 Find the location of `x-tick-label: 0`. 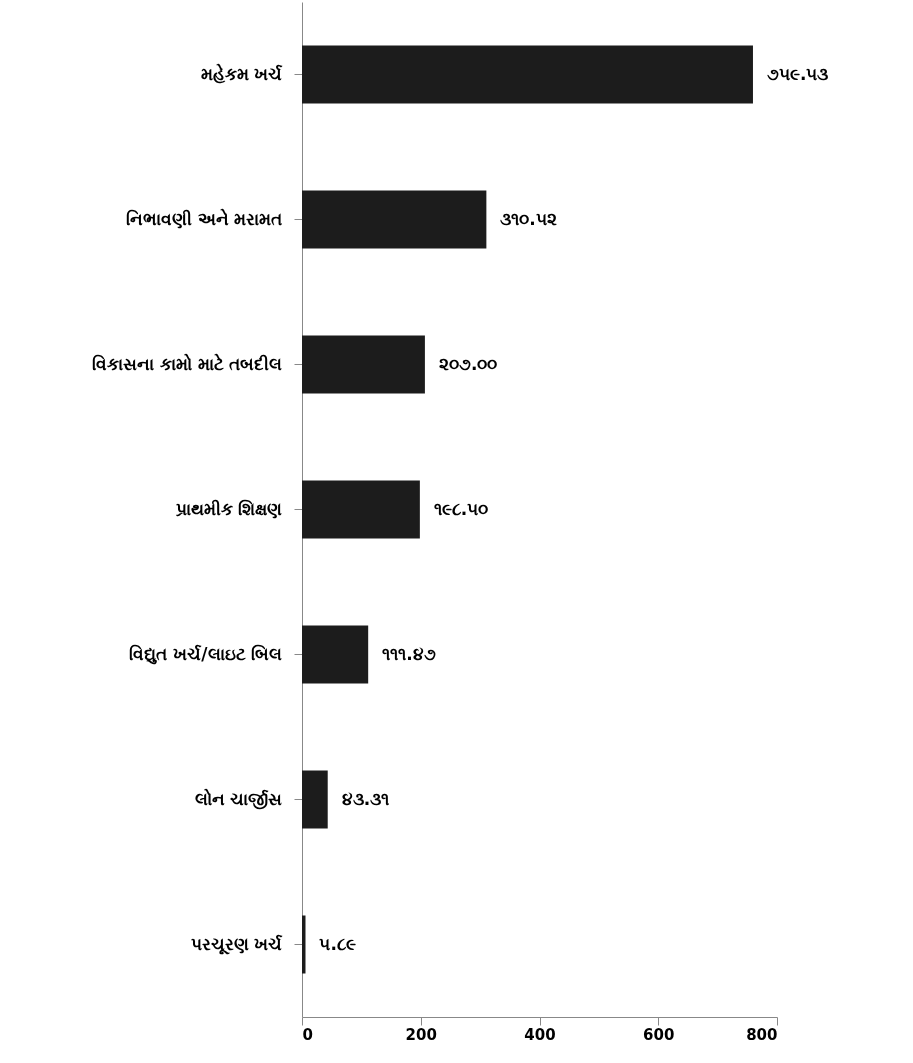

x-tick-label: 0 is located at coordinates (307, 1034).